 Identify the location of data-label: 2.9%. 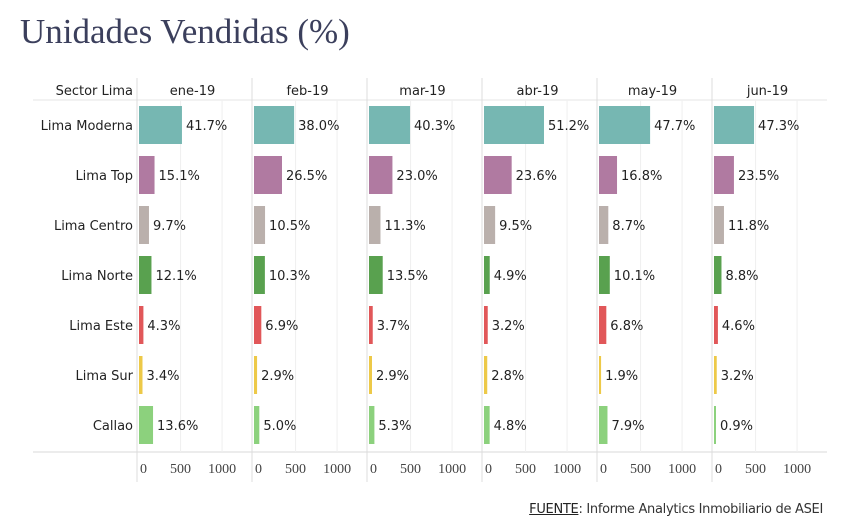
(277, 376).